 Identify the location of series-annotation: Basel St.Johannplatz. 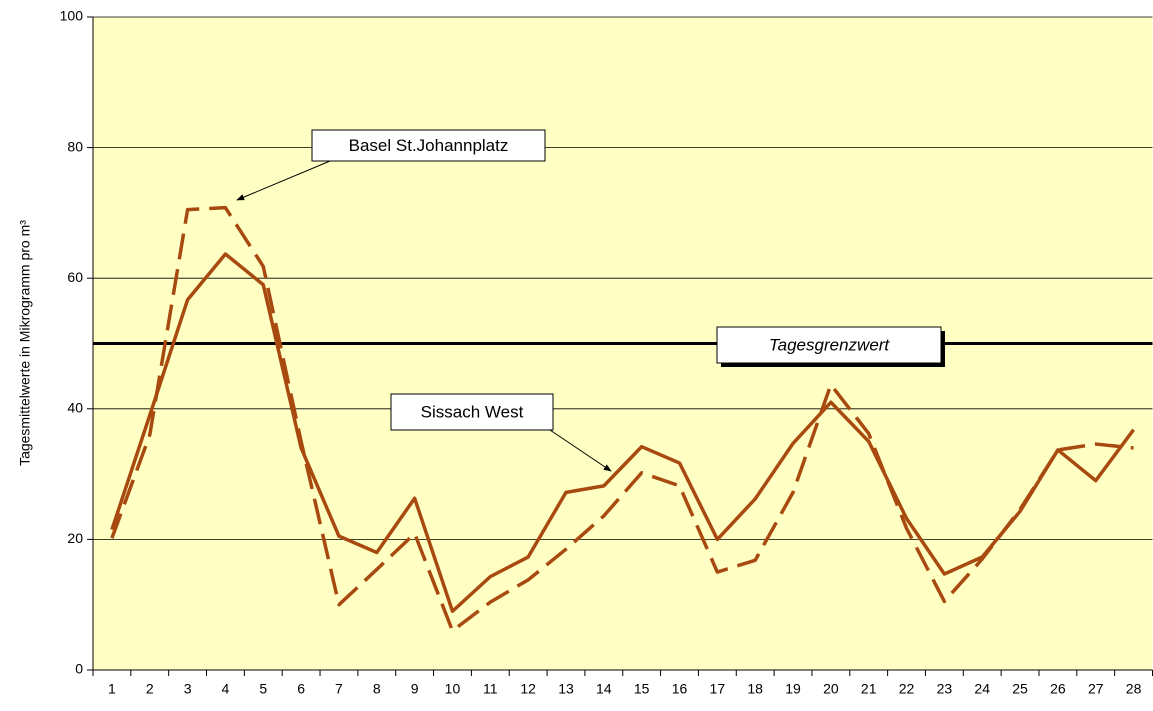
(429, 145).